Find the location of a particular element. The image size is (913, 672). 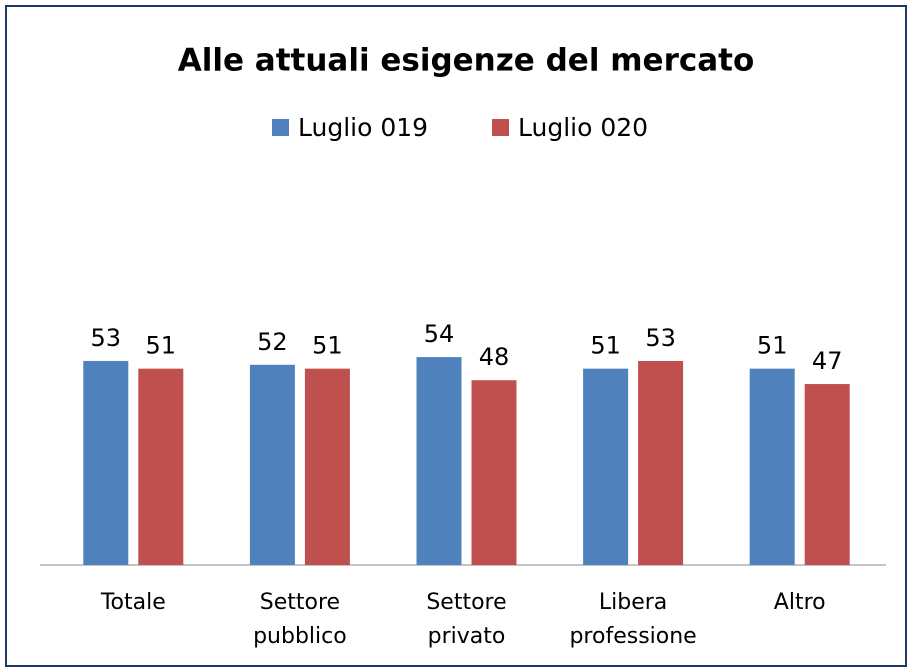

data-label: 48 is located at coordinates (494, 357).